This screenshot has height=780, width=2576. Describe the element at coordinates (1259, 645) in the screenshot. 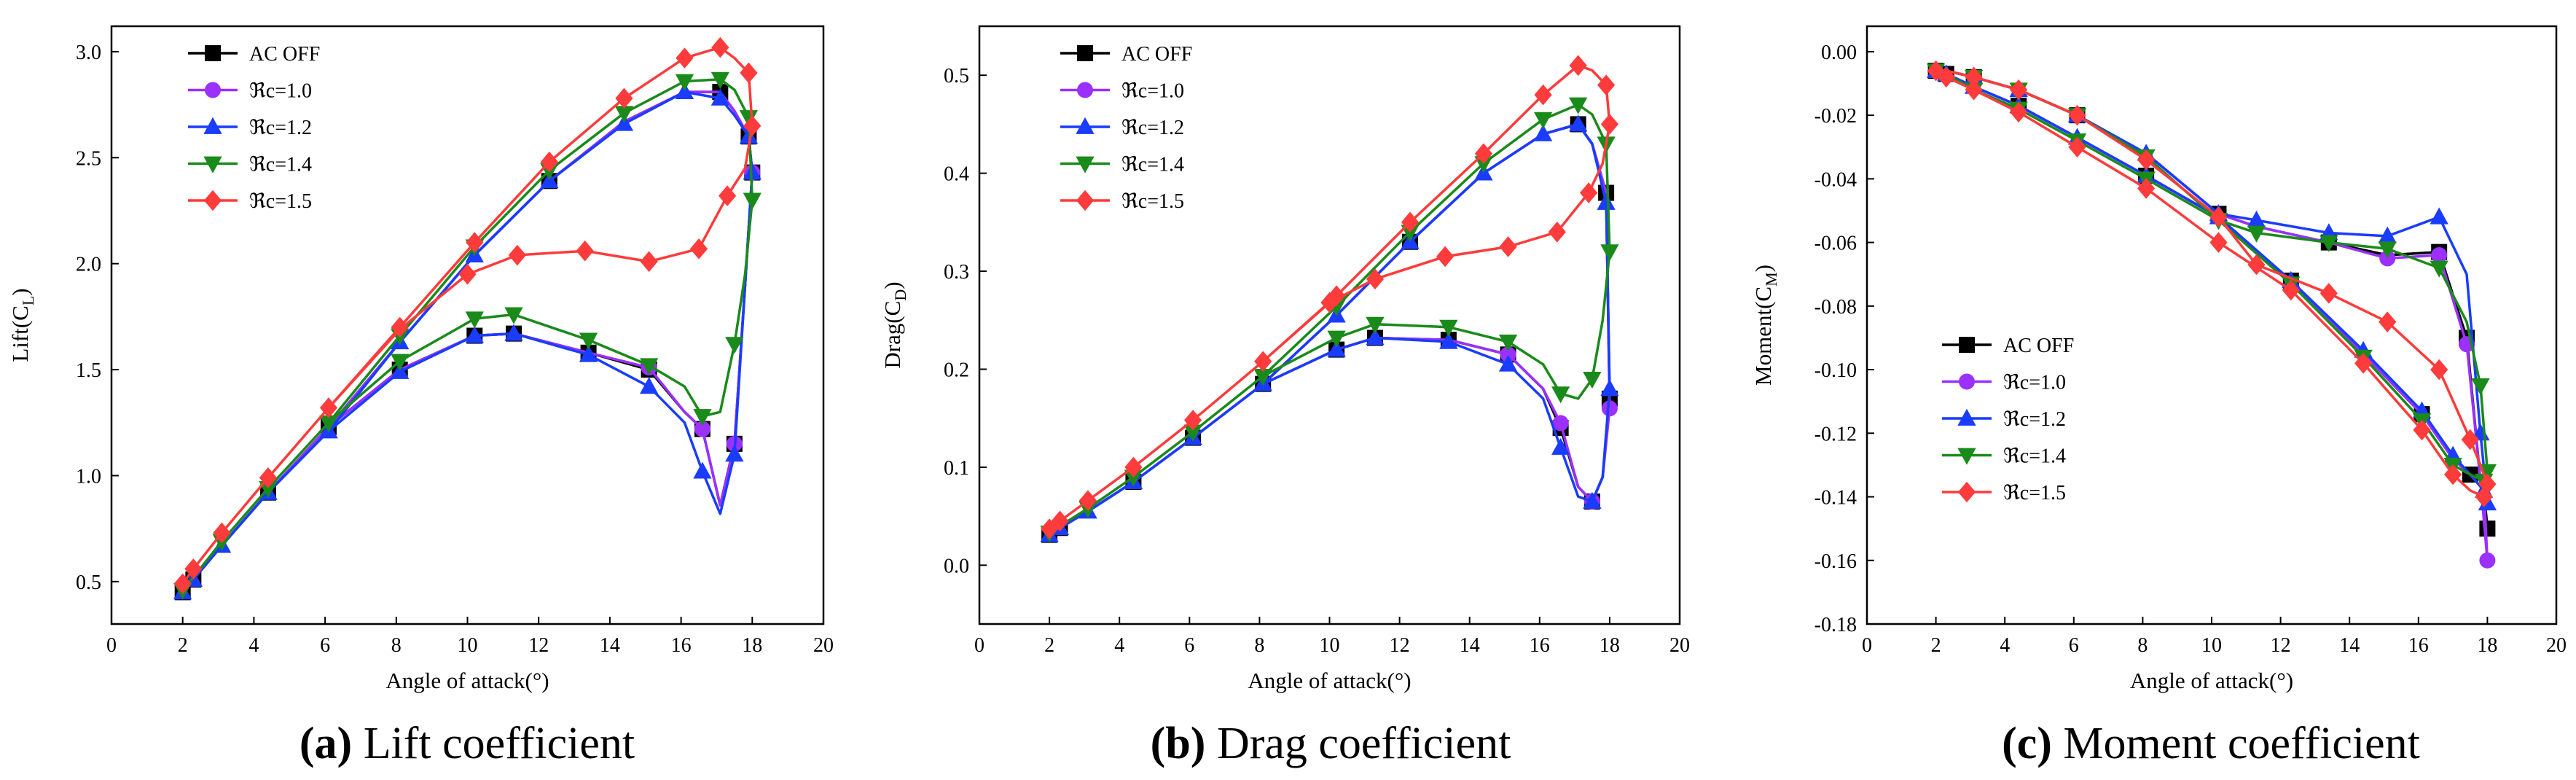

I see `x-tick-label: 8` at that location.